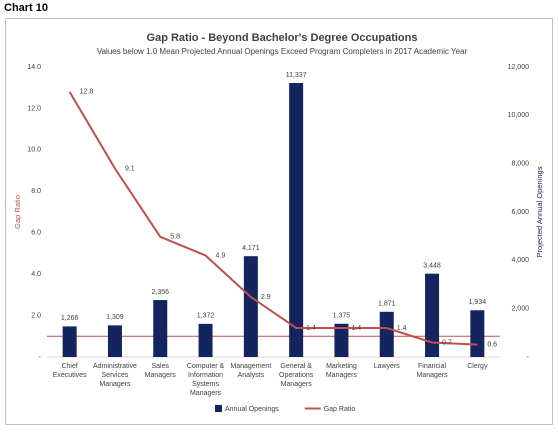 The height and width of the screenshot is (432, 558). I want to click on y2-tick-label: 10,000, so click(519, 115).